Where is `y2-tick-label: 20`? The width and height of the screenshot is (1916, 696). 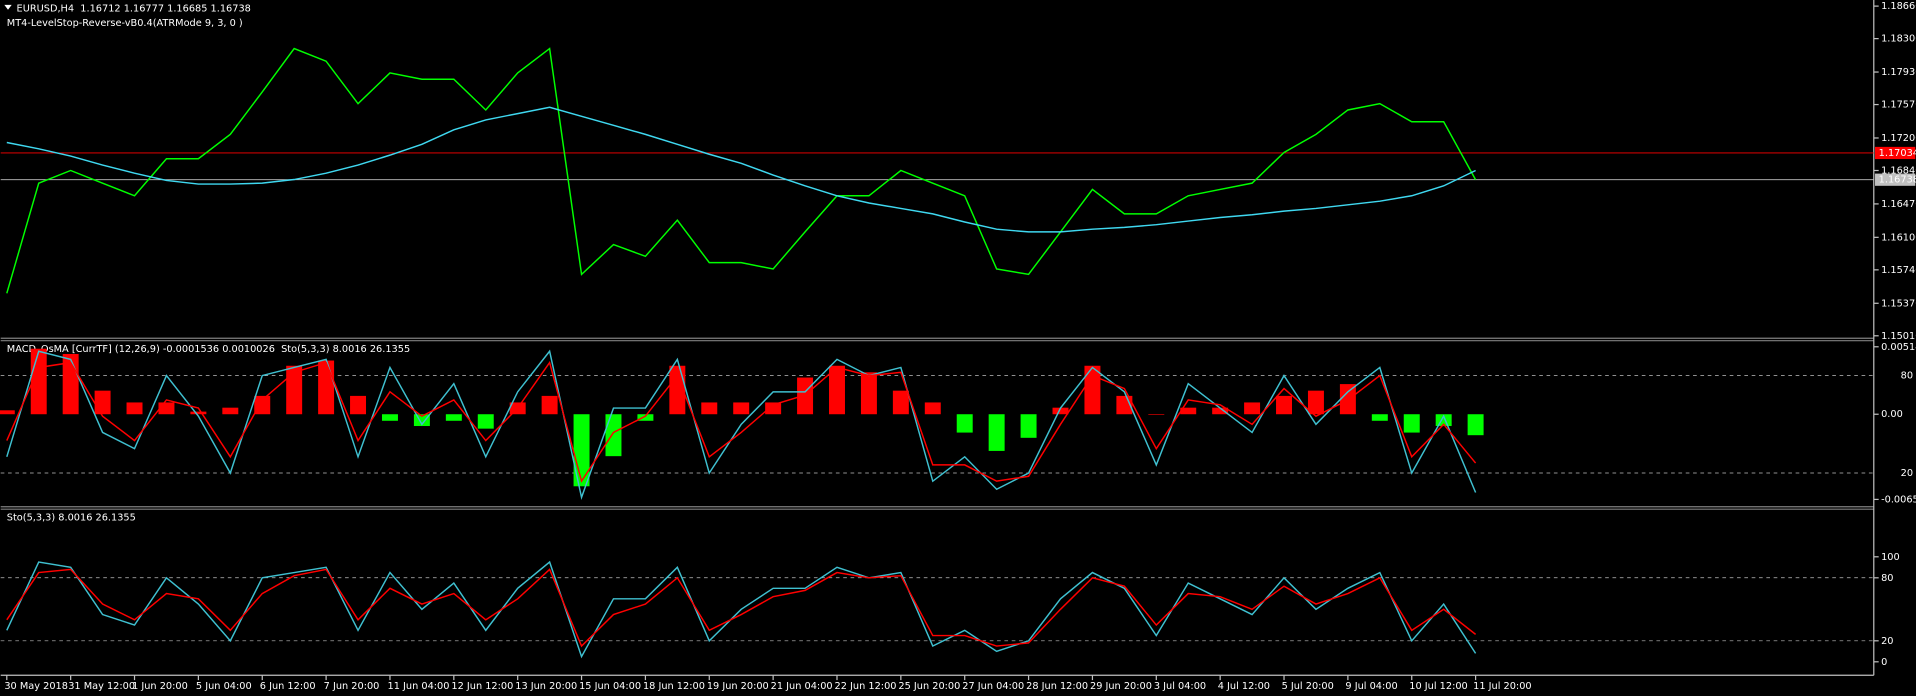
y2-tick-label: 20 is located at coordinates (1907, 473).